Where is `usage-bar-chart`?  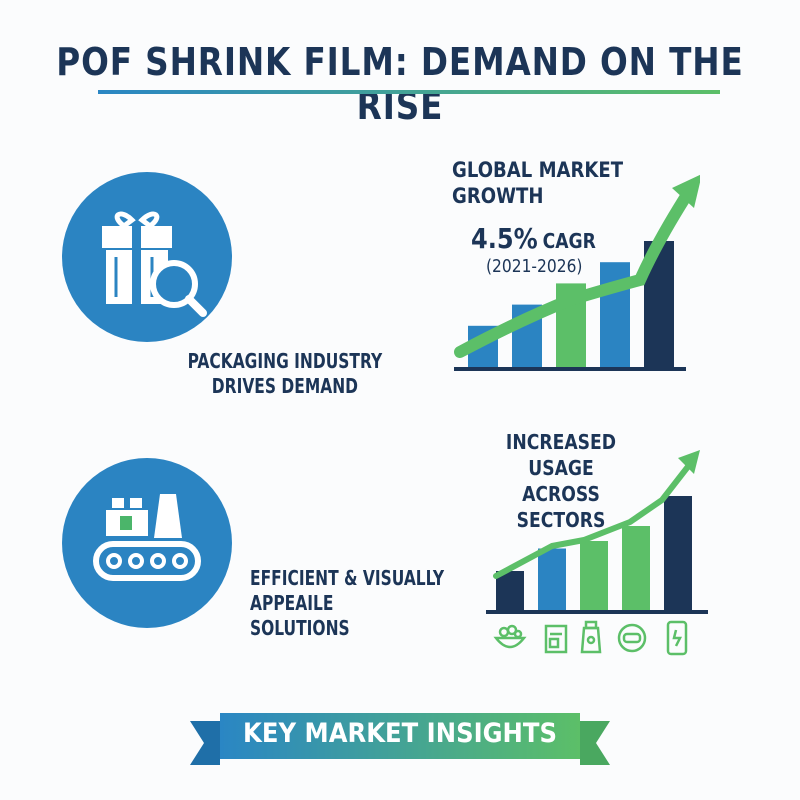 usage-bar-chart is located at coordinates (597, 532).